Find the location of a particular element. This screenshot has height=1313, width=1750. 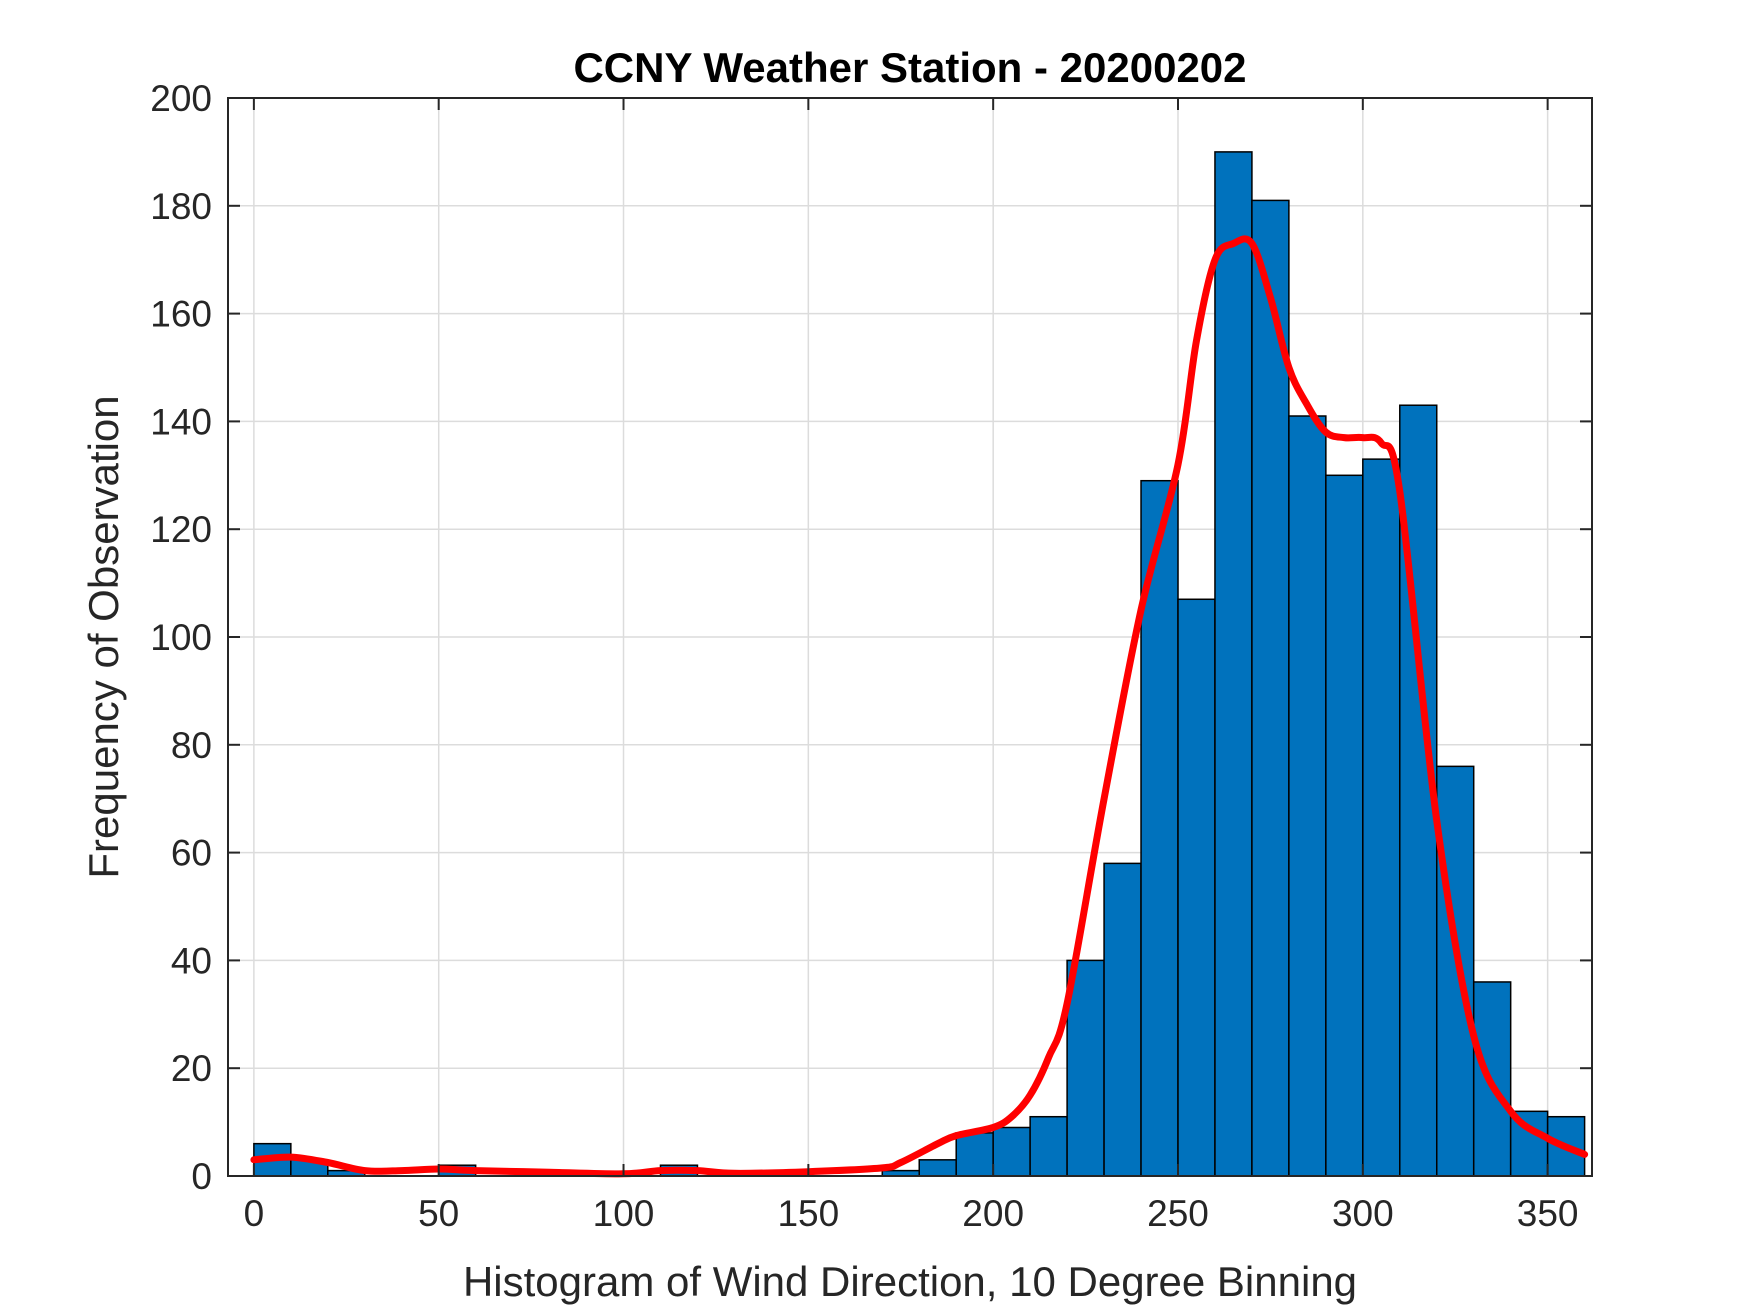

y-tick-label: 180 is located at coordinates (181, 206).